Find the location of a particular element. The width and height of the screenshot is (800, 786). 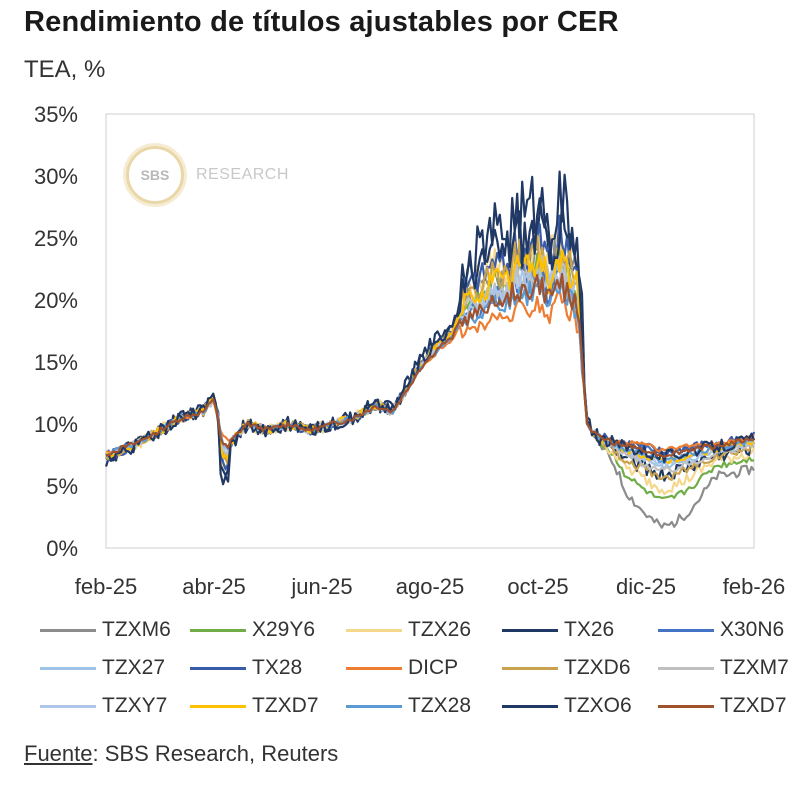

legend-item: TZXO6 is located at coordinates (567, 706).